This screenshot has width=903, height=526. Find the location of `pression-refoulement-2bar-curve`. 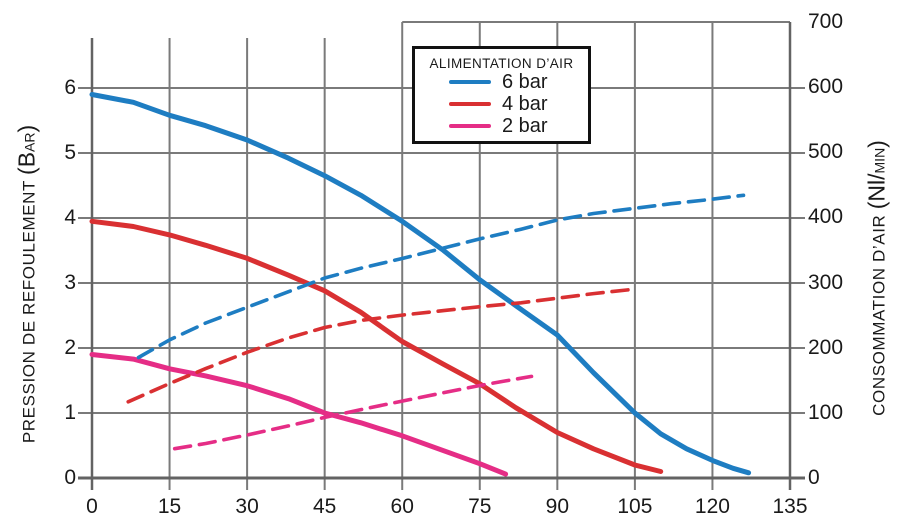

pression-refoulement-2bar-curve is located at coordinates (299, 414).